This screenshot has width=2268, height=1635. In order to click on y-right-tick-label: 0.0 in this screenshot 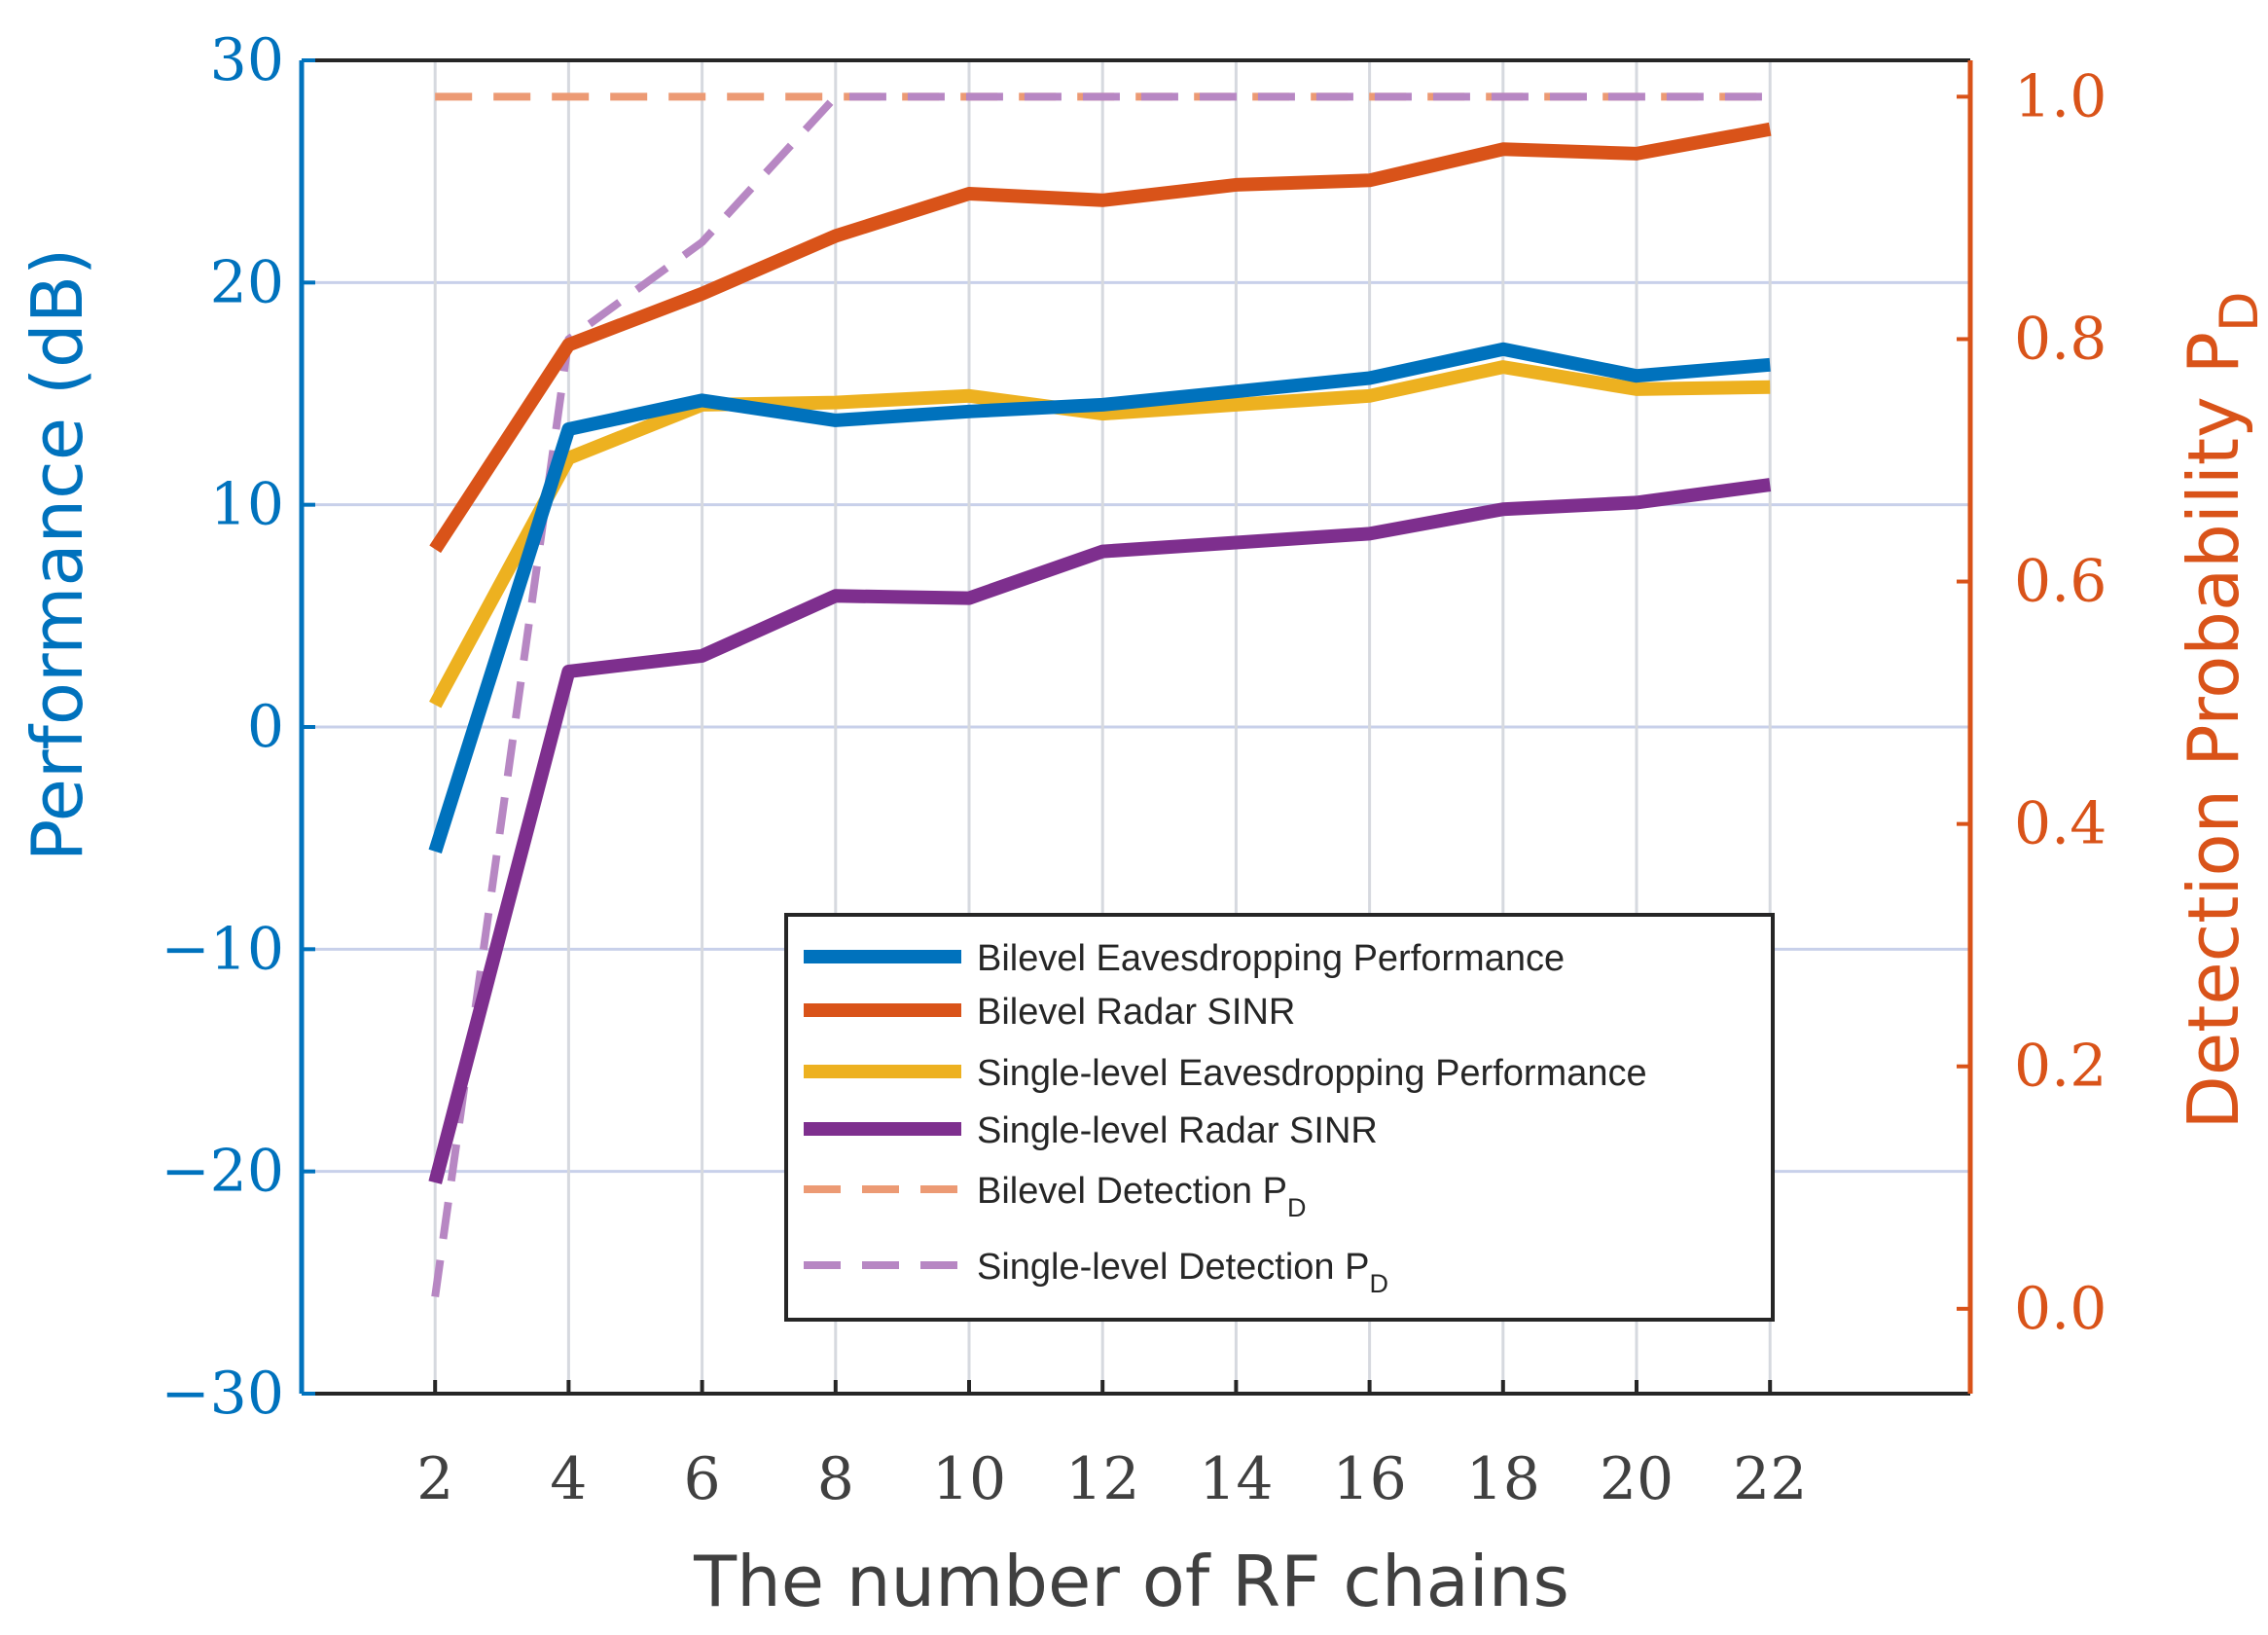, I will do `click(2060, 1309)`.